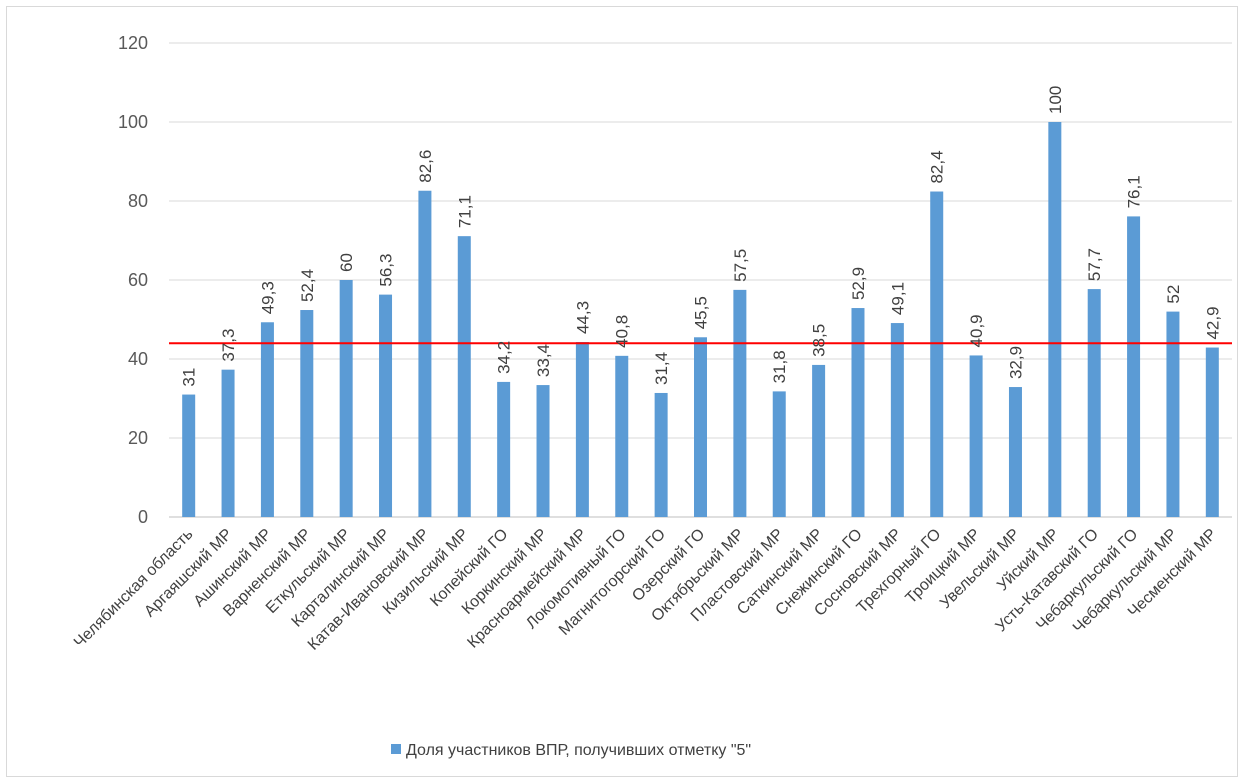  I want to click on data-label: 76,1, so click(1134, 191).